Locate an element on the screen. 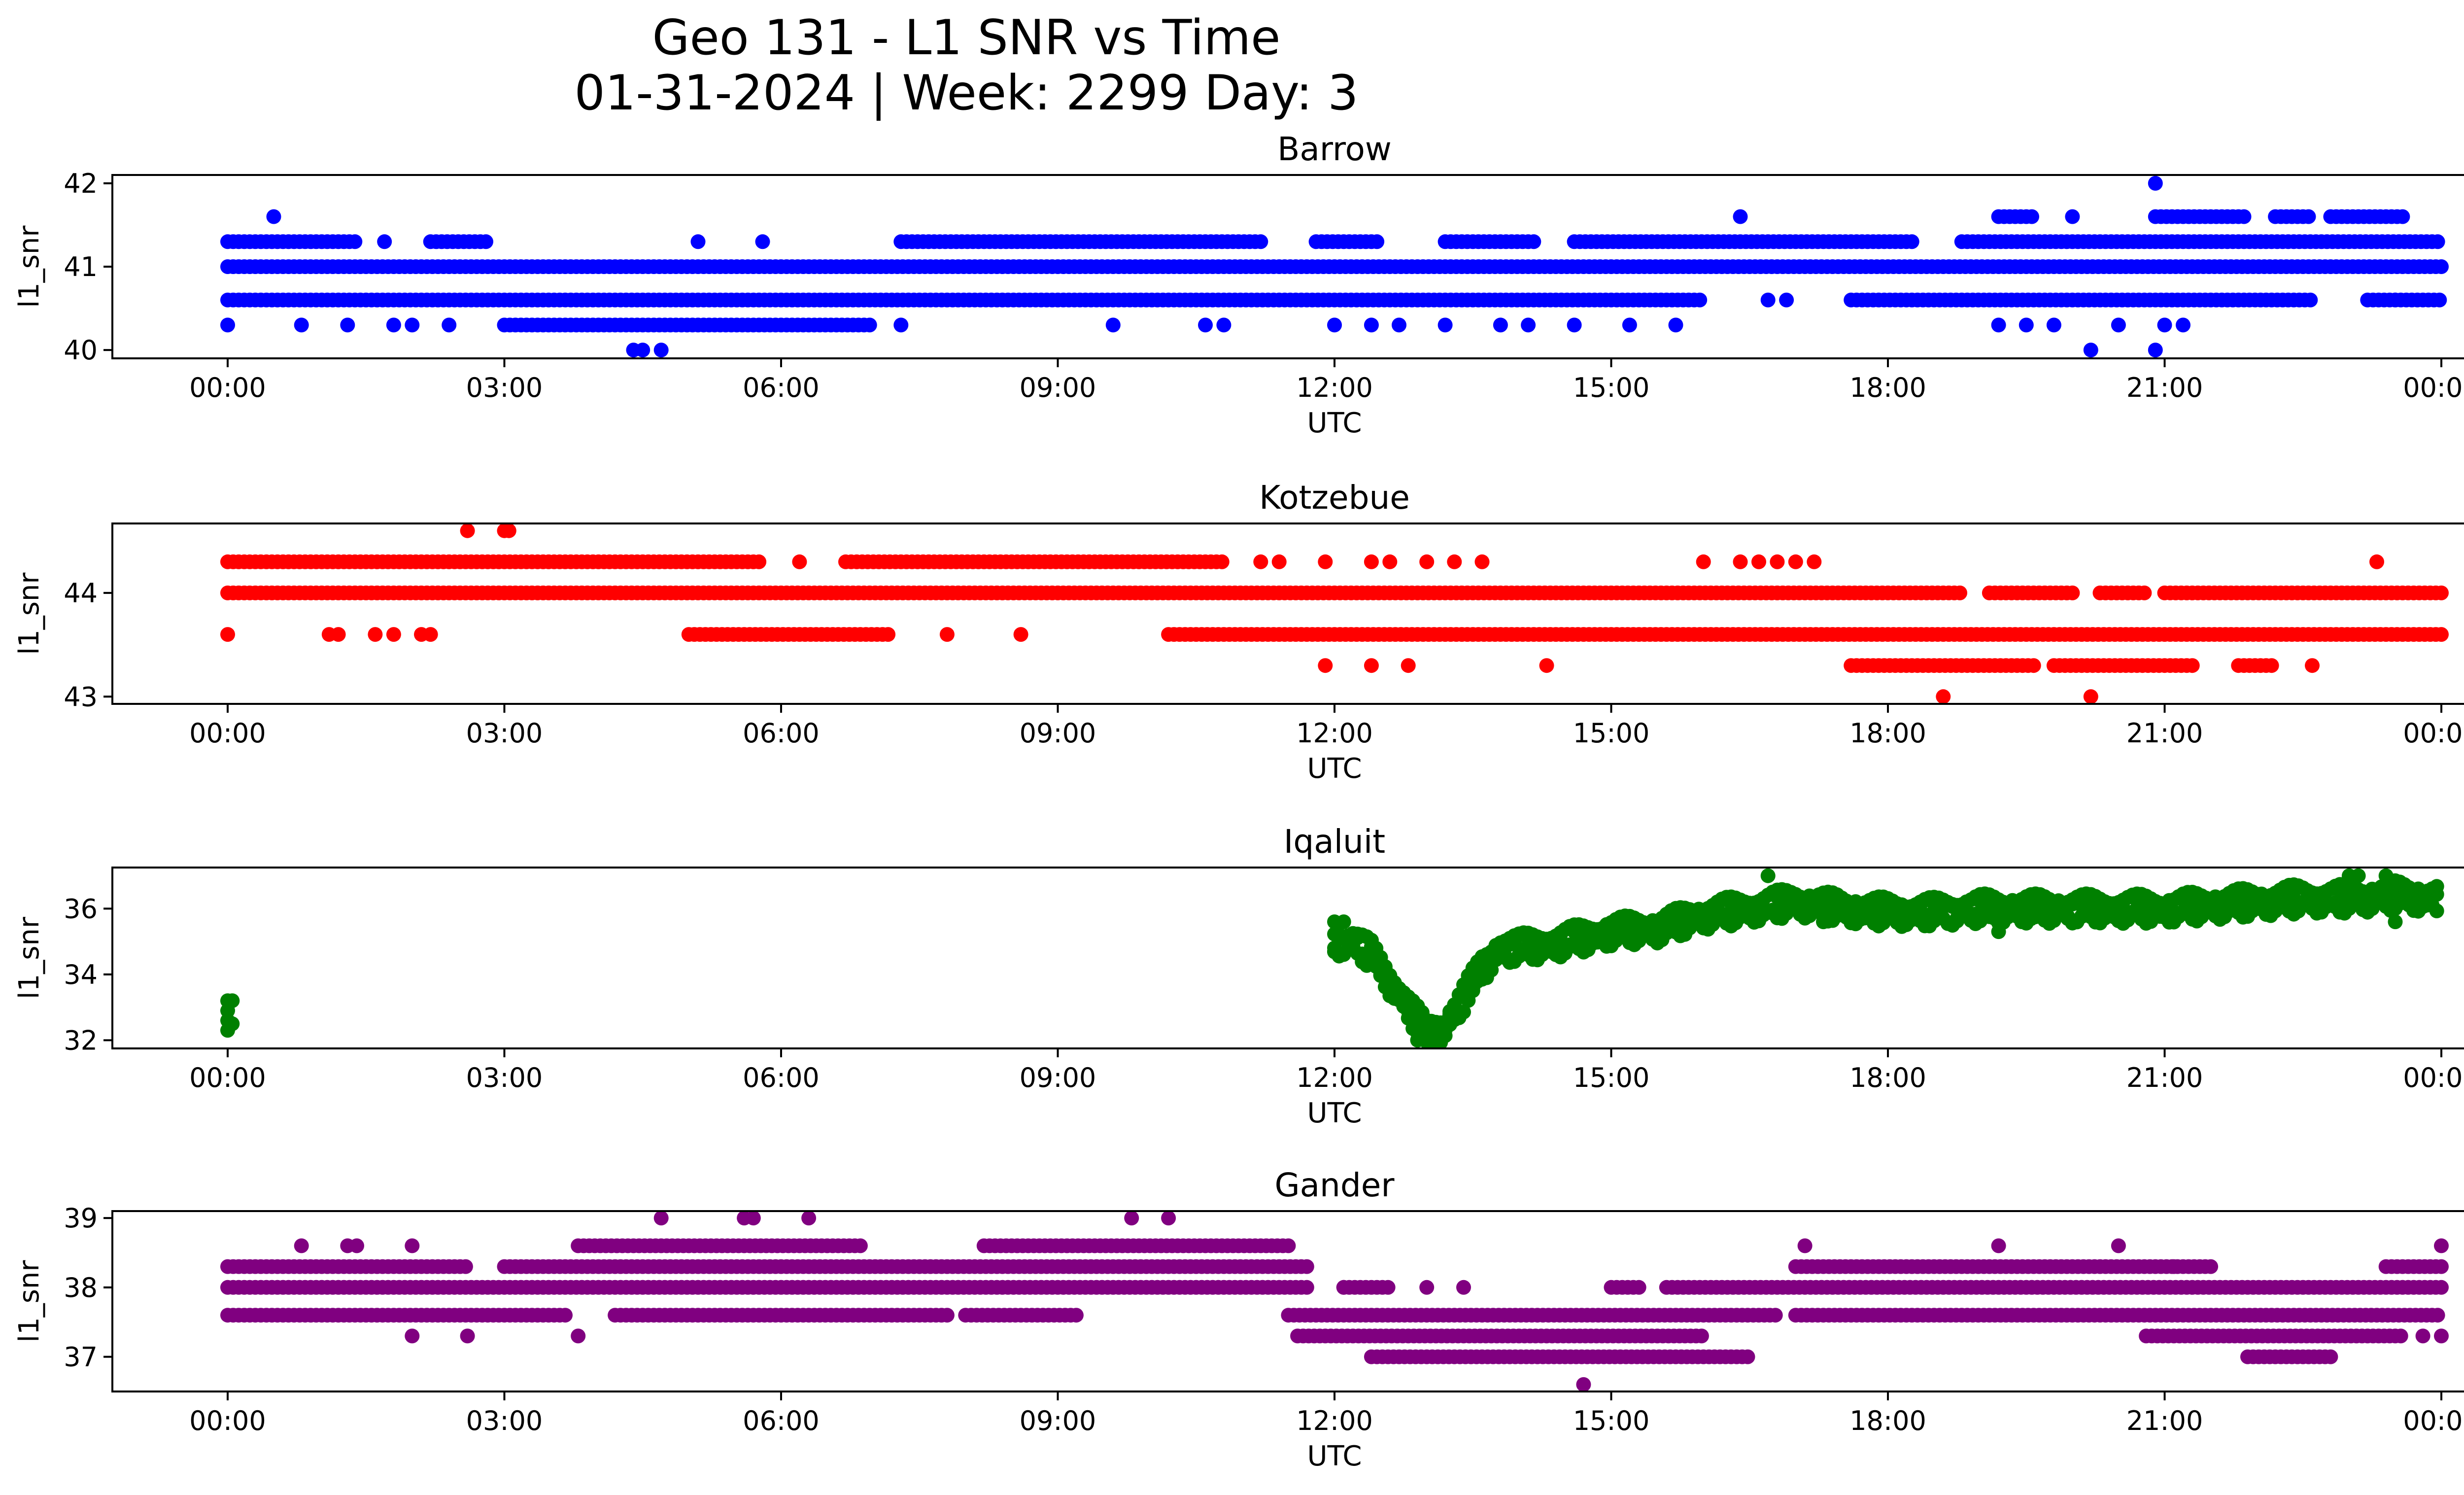 This screenshot has height=1495, width=2464. figure-title-line-2: 01-31-2024 | Week: 2299 Day: 3 is located at coordinates (967, 93).